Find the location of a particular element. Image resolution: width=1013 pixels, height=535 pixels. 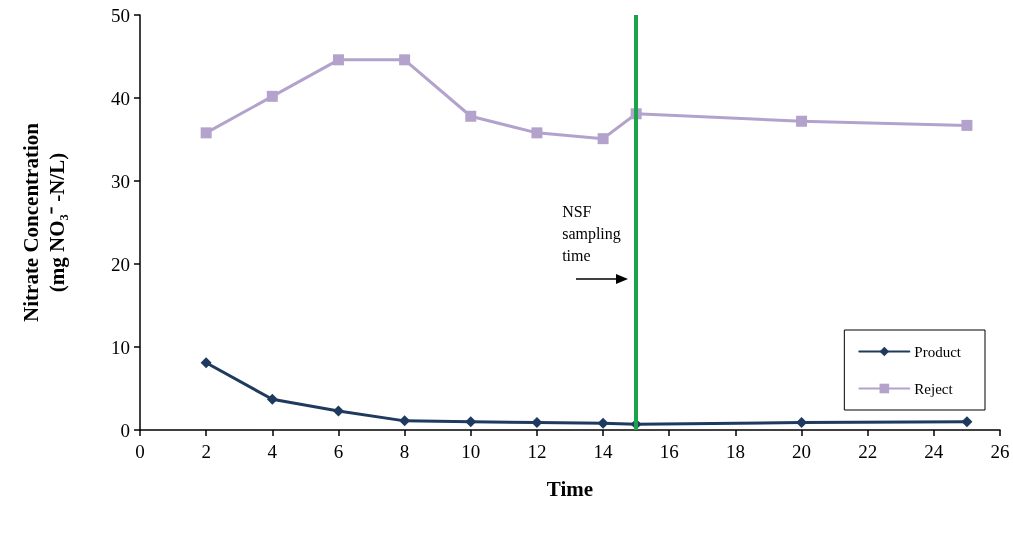

y-tick-label: 40 is located at coordinates (120, 98).